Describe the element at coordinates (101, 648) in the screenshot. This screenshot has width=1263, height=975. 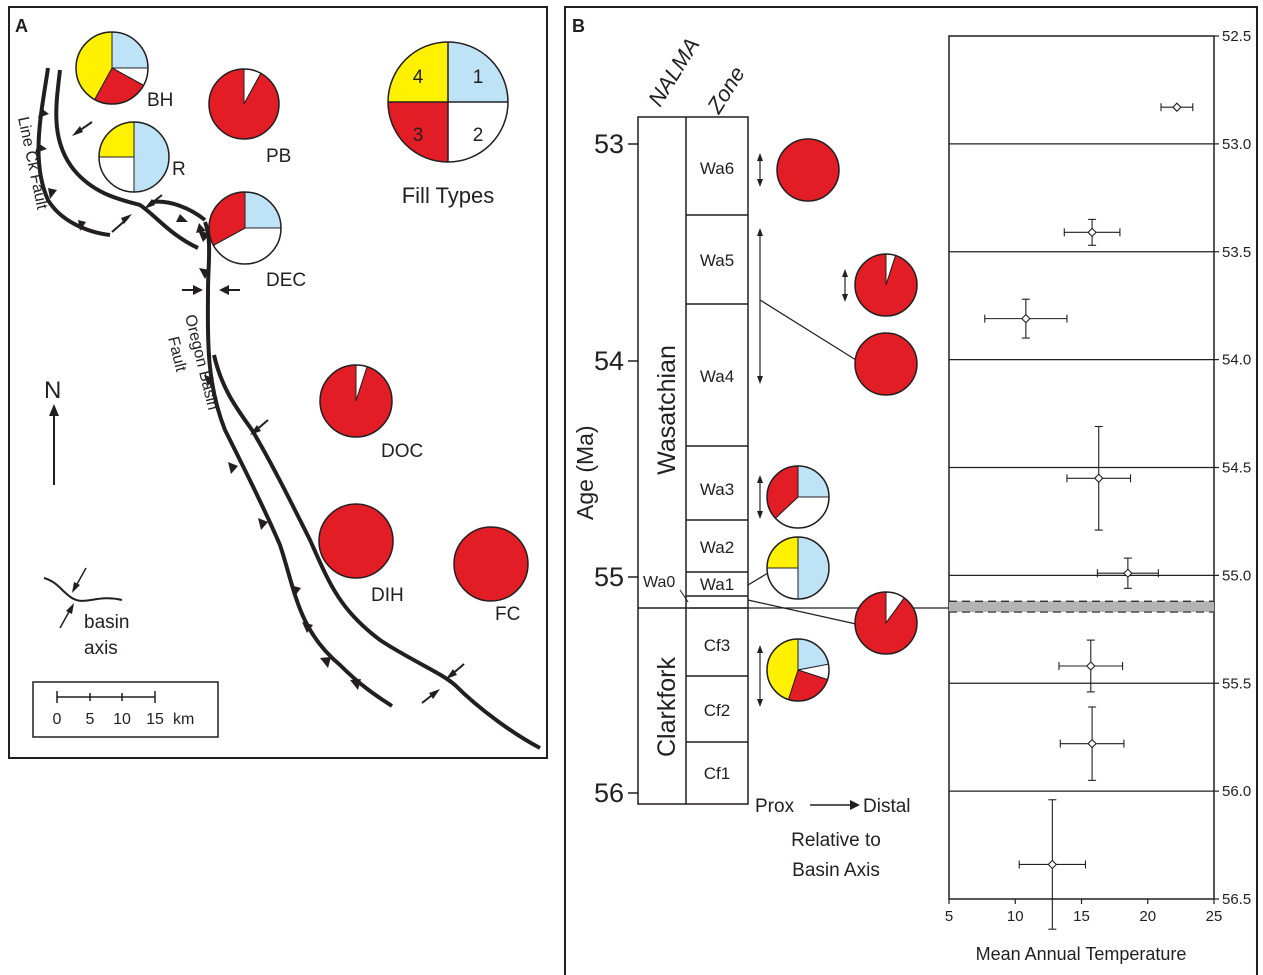
I see `basin-axis-label-2: axis` at that location.